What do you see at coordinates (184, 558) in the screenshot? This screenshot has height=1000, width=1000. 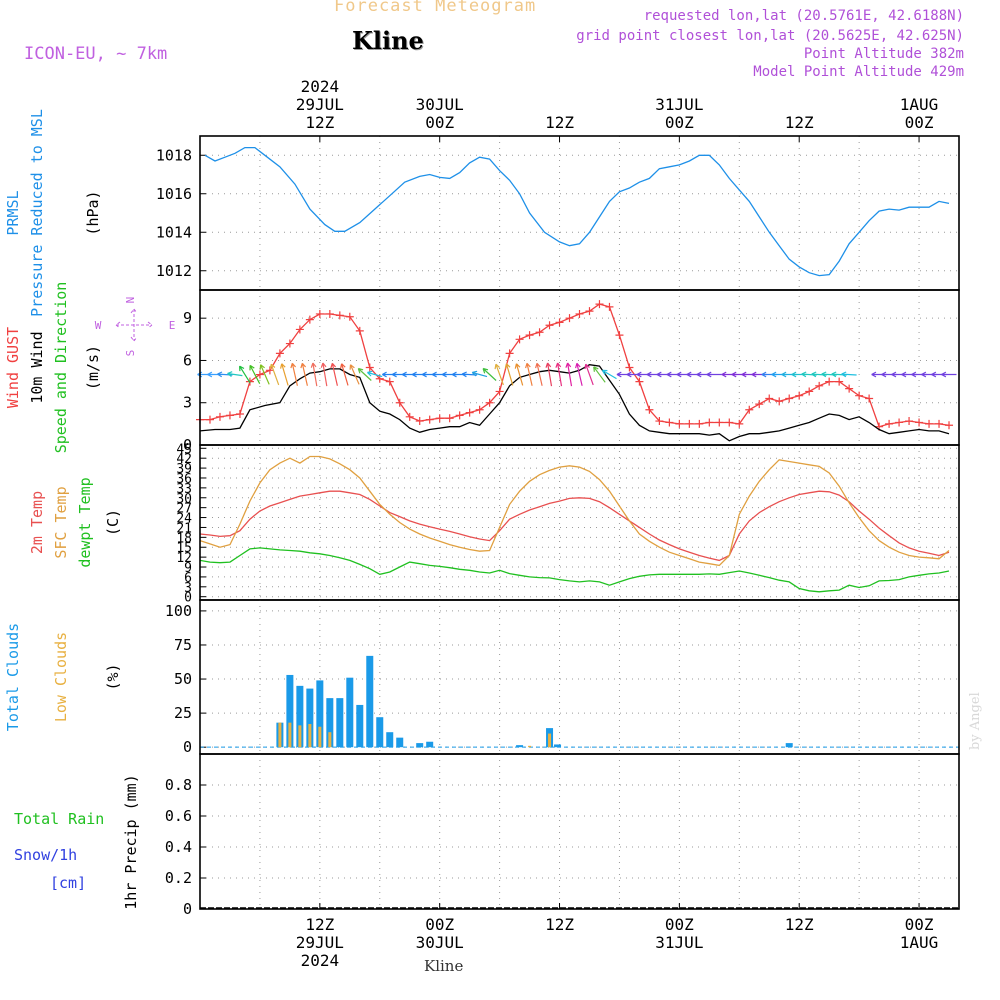 I see `y-tick-label: 12` at bounding box center [184, 558].